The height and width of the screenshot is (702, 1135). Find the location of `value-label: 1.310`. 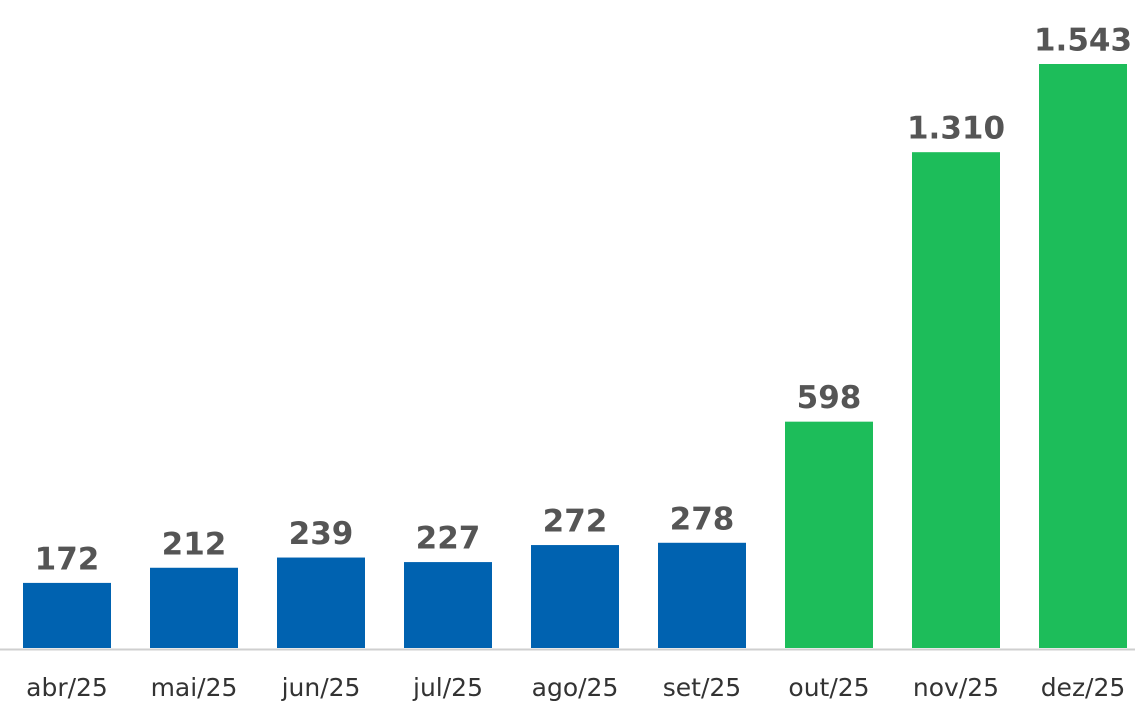

value-label: 1.310 is located at coordinates (956, 129).